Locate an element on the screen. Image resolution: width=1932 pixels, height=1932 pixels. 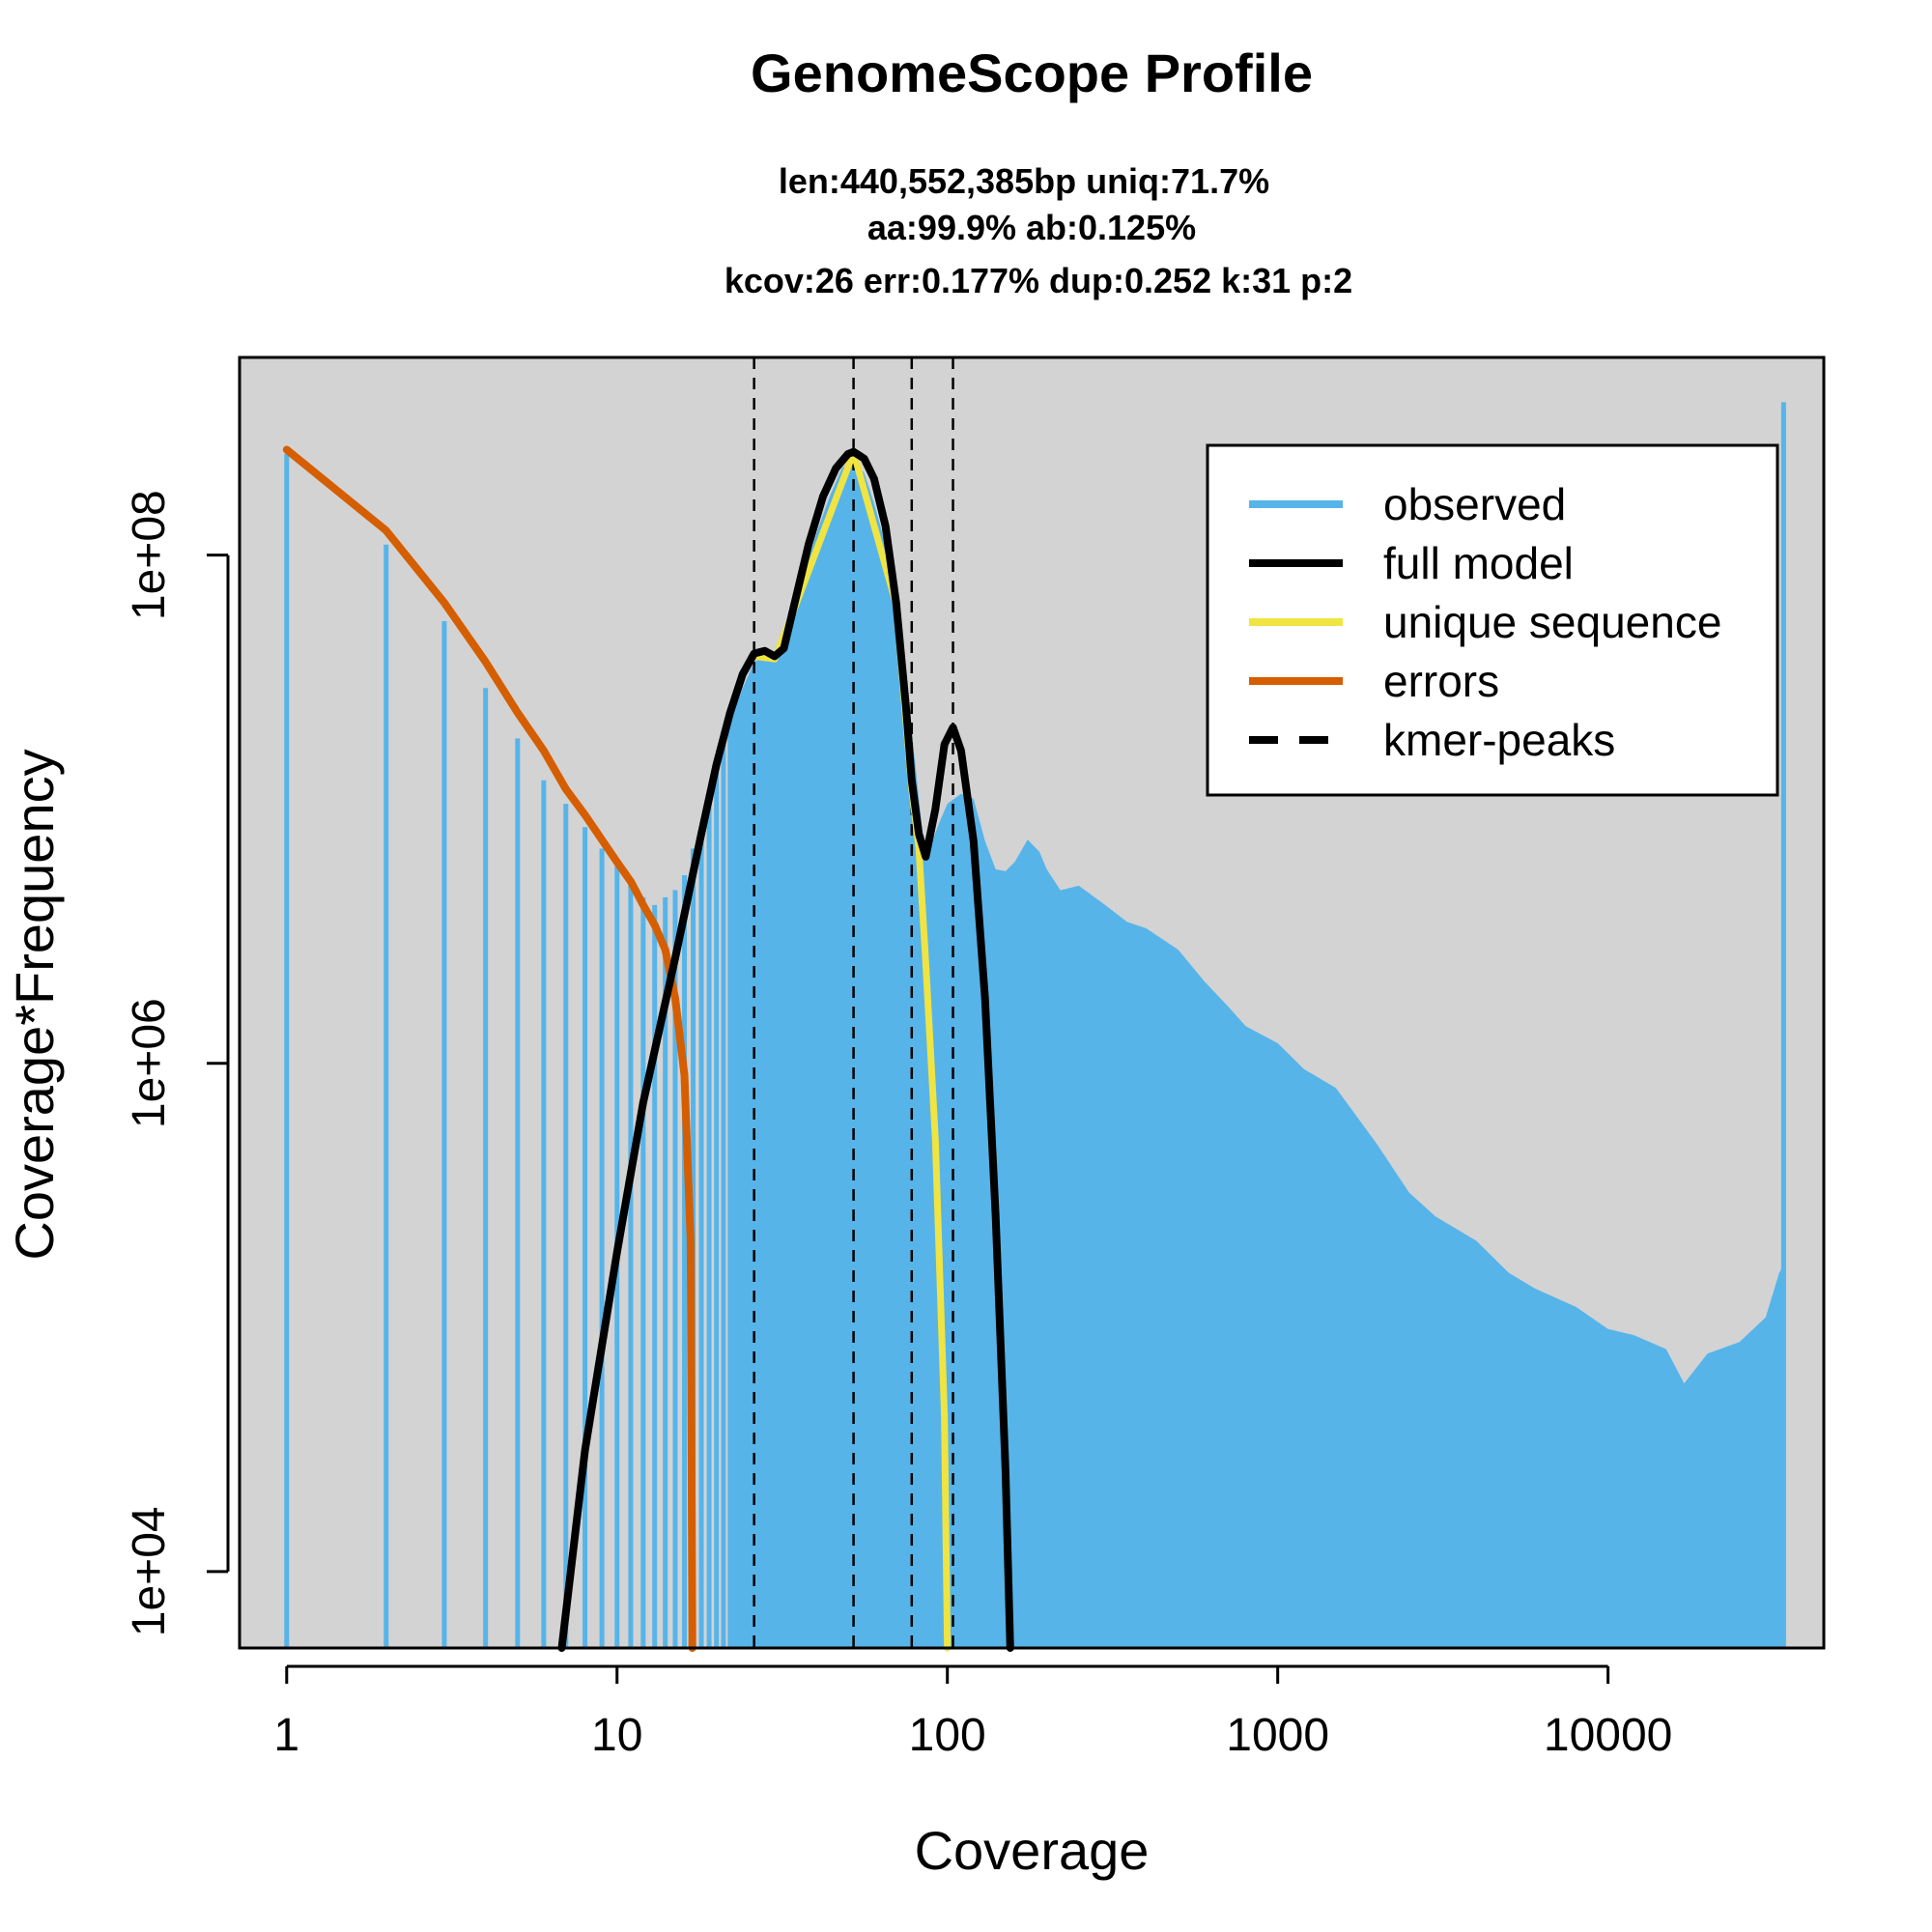
kmer-peaks-series is located at coordinates (853, 1002).